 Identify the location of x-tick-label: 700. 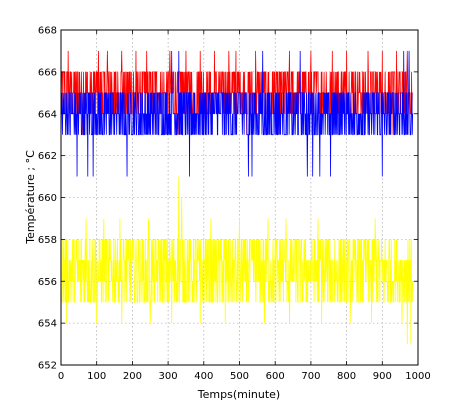
(310, 376).